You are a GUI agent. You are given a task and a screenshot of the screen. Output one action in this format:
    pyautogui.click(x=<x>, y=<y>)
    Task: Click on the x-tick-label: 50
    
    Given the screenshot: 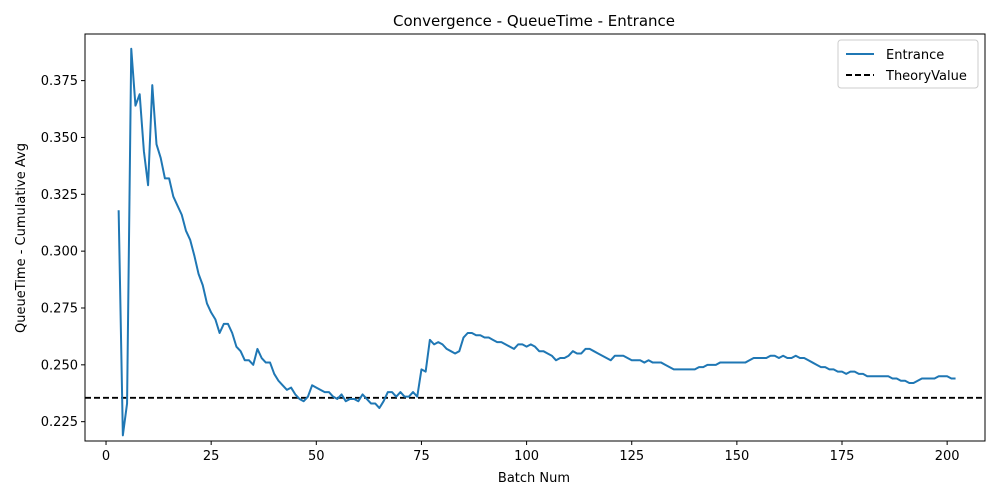 What is the action you would take?
    pyautogui.click(x=316, y=456)
    